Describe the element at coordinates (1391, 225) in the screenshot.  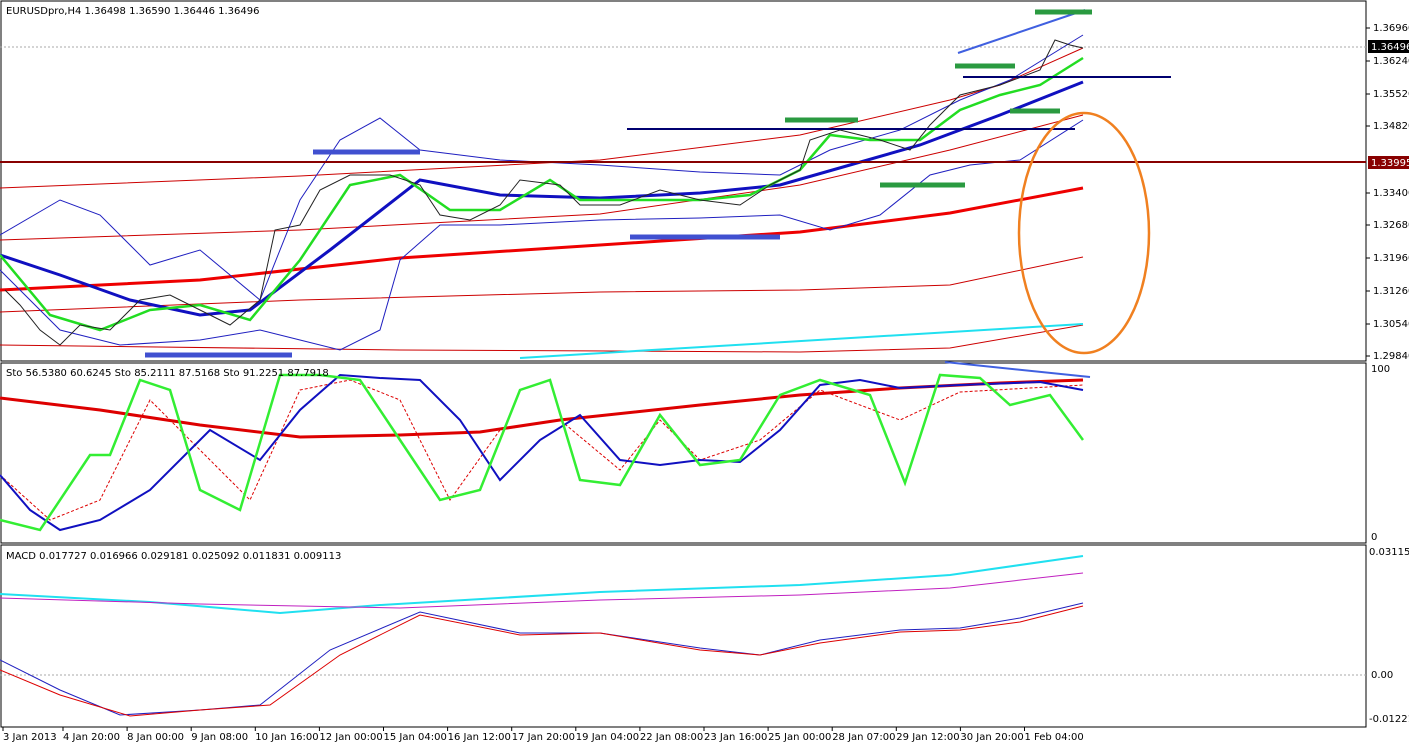
I see `price-label: 1.32680` at that location.